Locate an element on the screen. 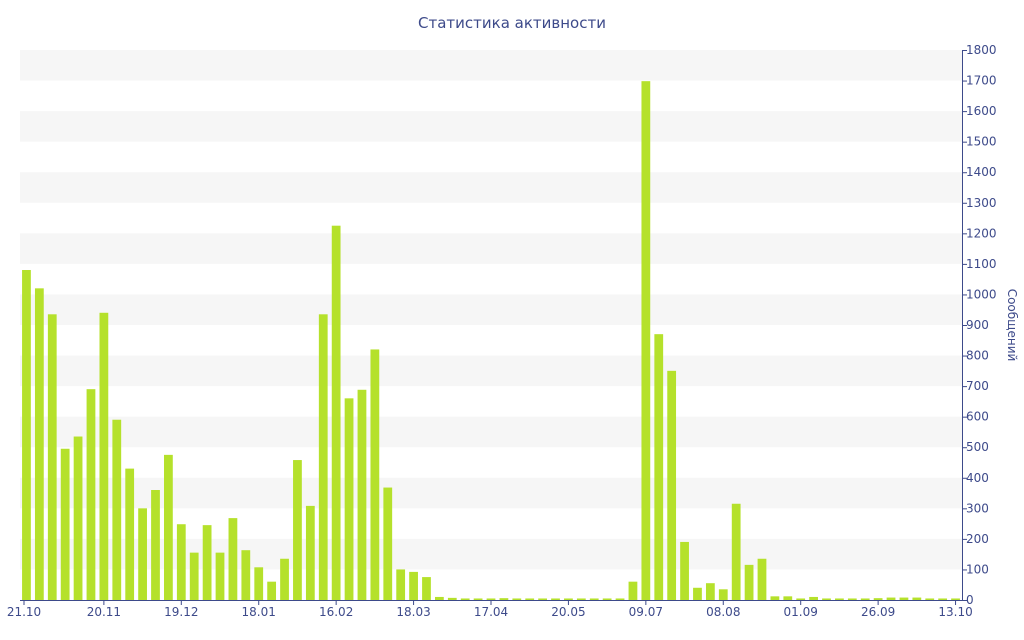 This screenshot has height=640, width=1024. x-tick-label: 17.04 is located at coordinates (491, 612).